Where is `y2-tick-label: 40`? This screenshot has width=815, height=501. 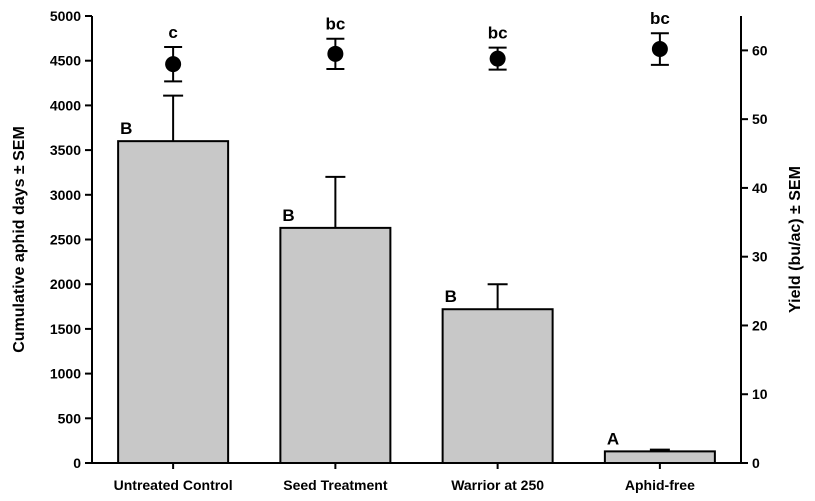 y2-tick-label: 40 is located at coordinates (760, 188).